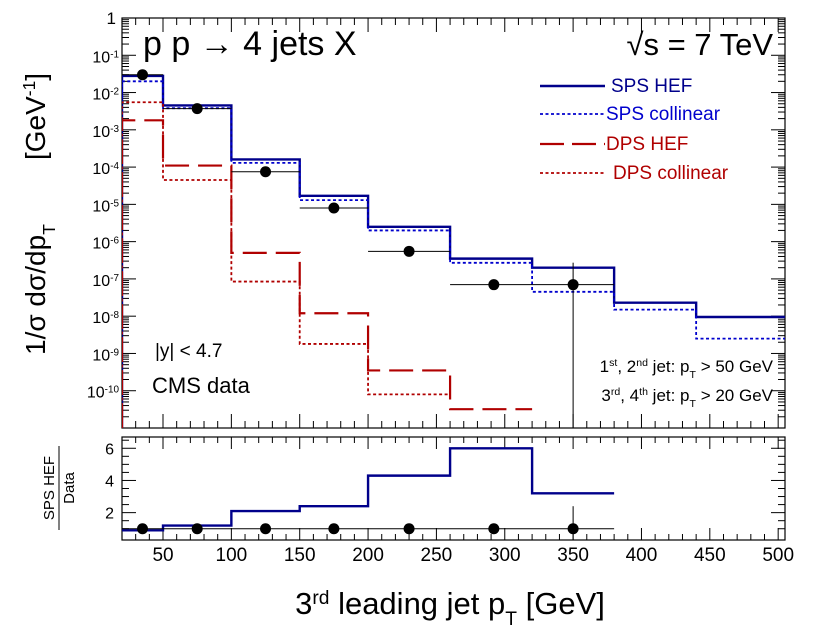  I want to click on main-y-tick-label: 10⁻⁷, so click(105, 281).